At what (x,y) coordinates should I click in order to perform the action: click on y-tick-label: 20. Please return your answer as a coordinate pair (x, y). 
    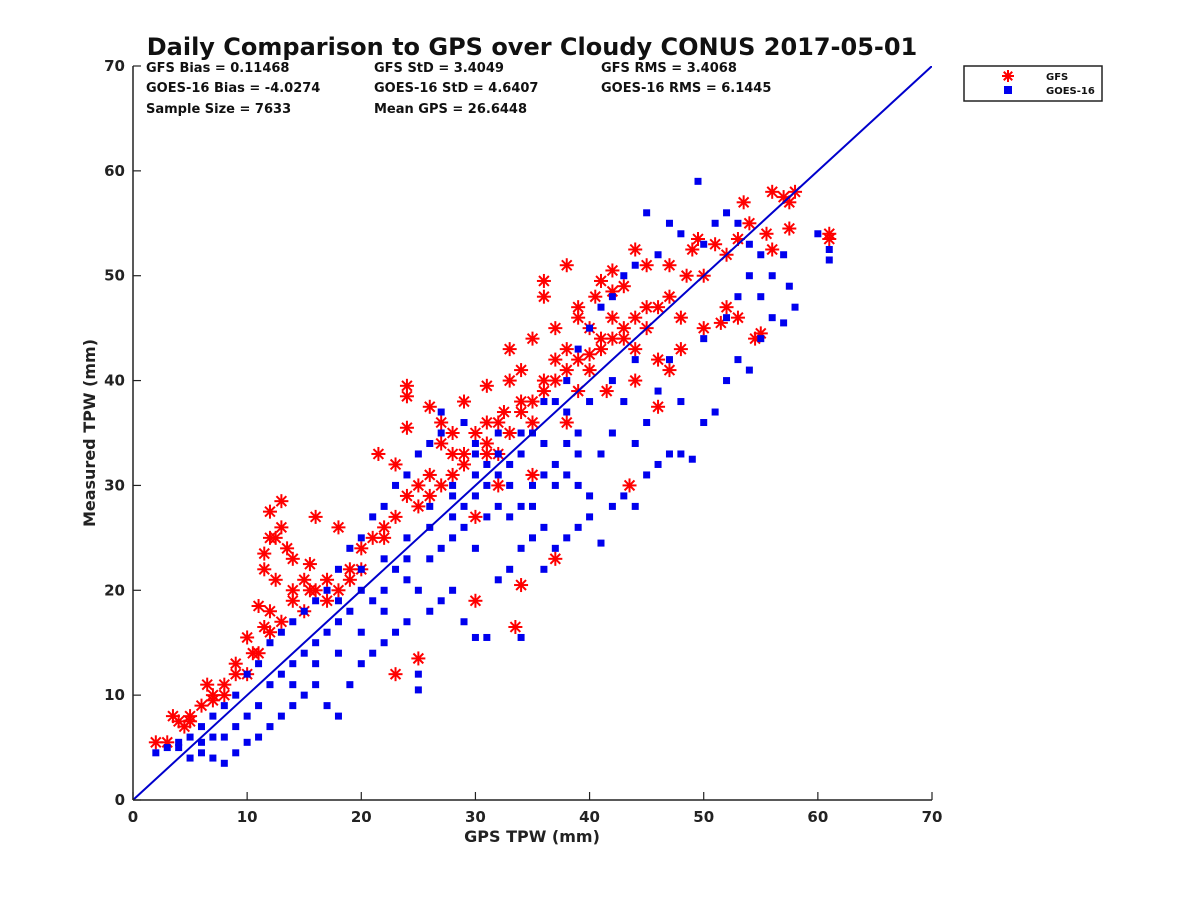
    Looking at the image, I should click on (114, 590).